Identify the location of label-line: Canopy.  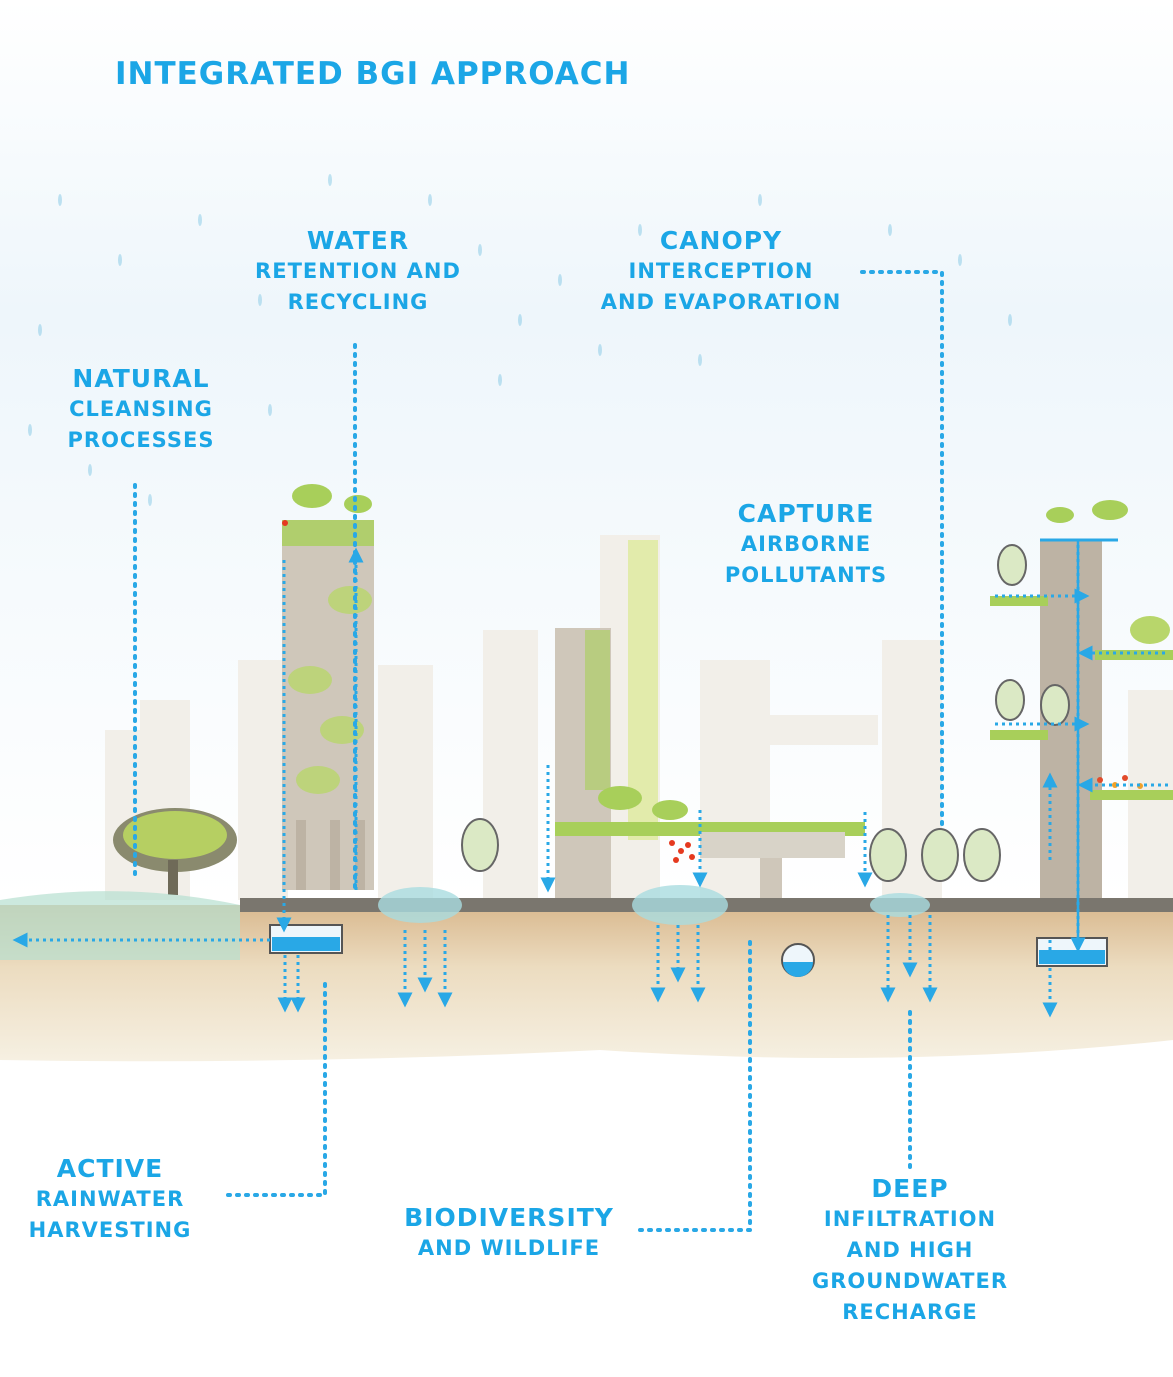
(721, 240).